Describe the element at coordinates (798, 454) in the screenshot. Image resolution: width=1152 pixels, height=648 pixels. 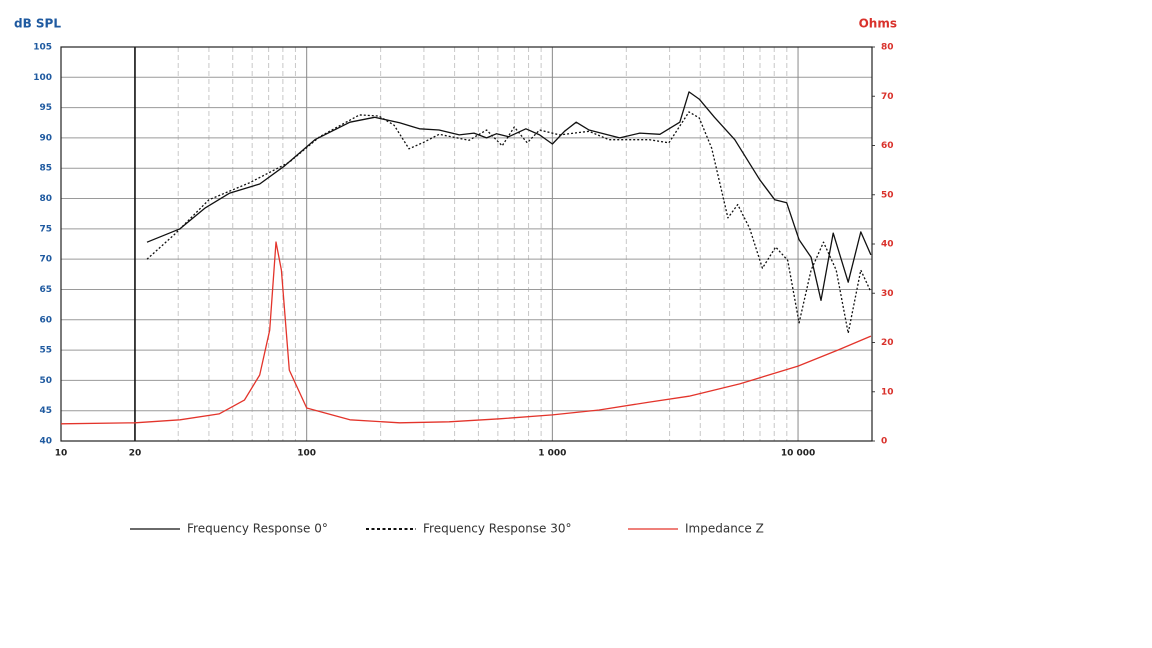
I see `x-tick-label: 10 000` at that location.